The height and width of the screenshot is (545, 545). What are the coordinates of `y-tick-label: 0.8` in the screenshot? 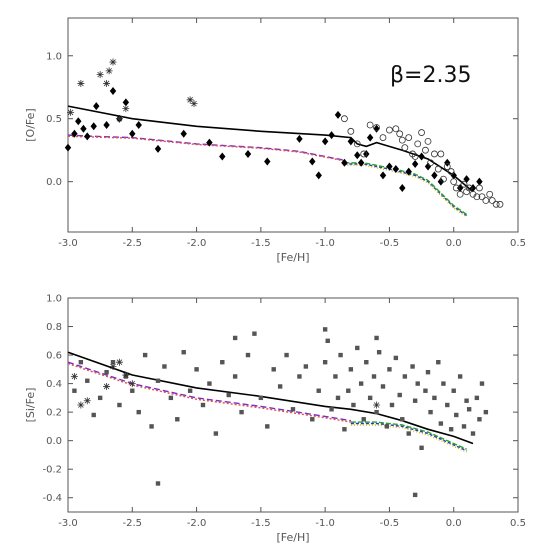 It's located at (54, 327).